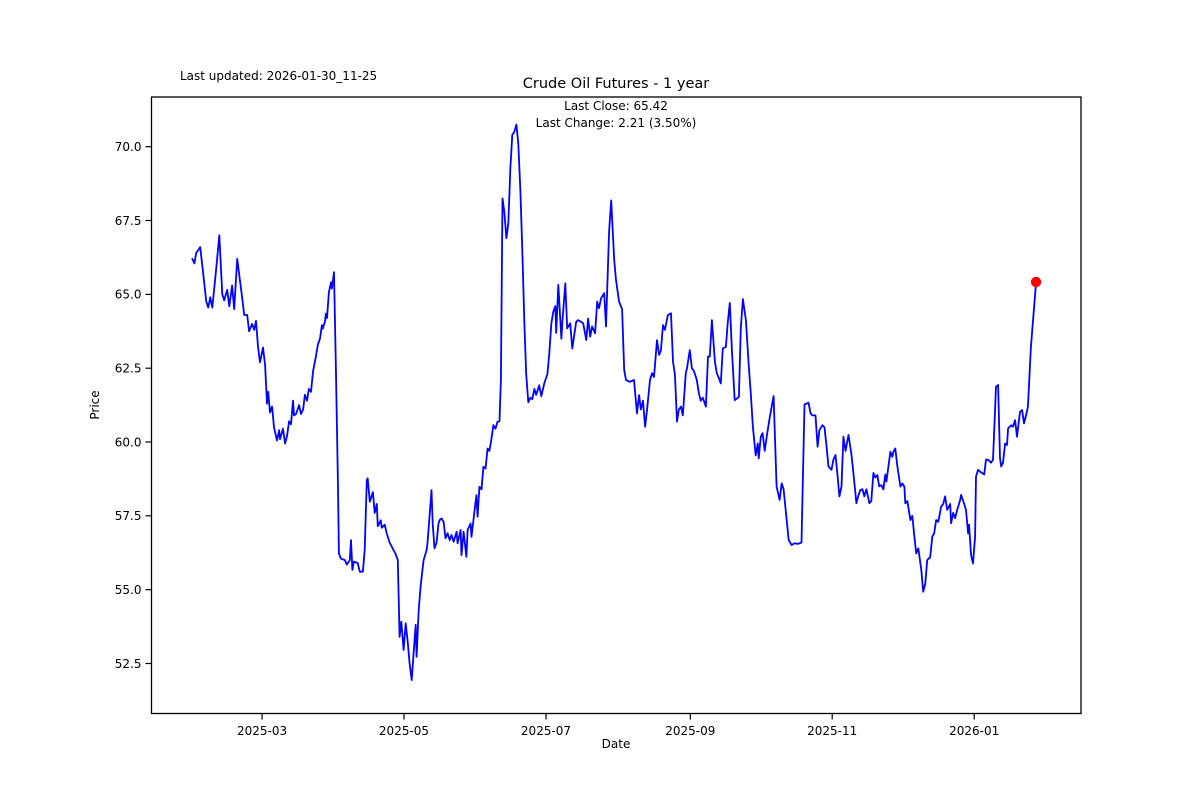  I want to click on y-axis-label: Price, so click(95, 404).